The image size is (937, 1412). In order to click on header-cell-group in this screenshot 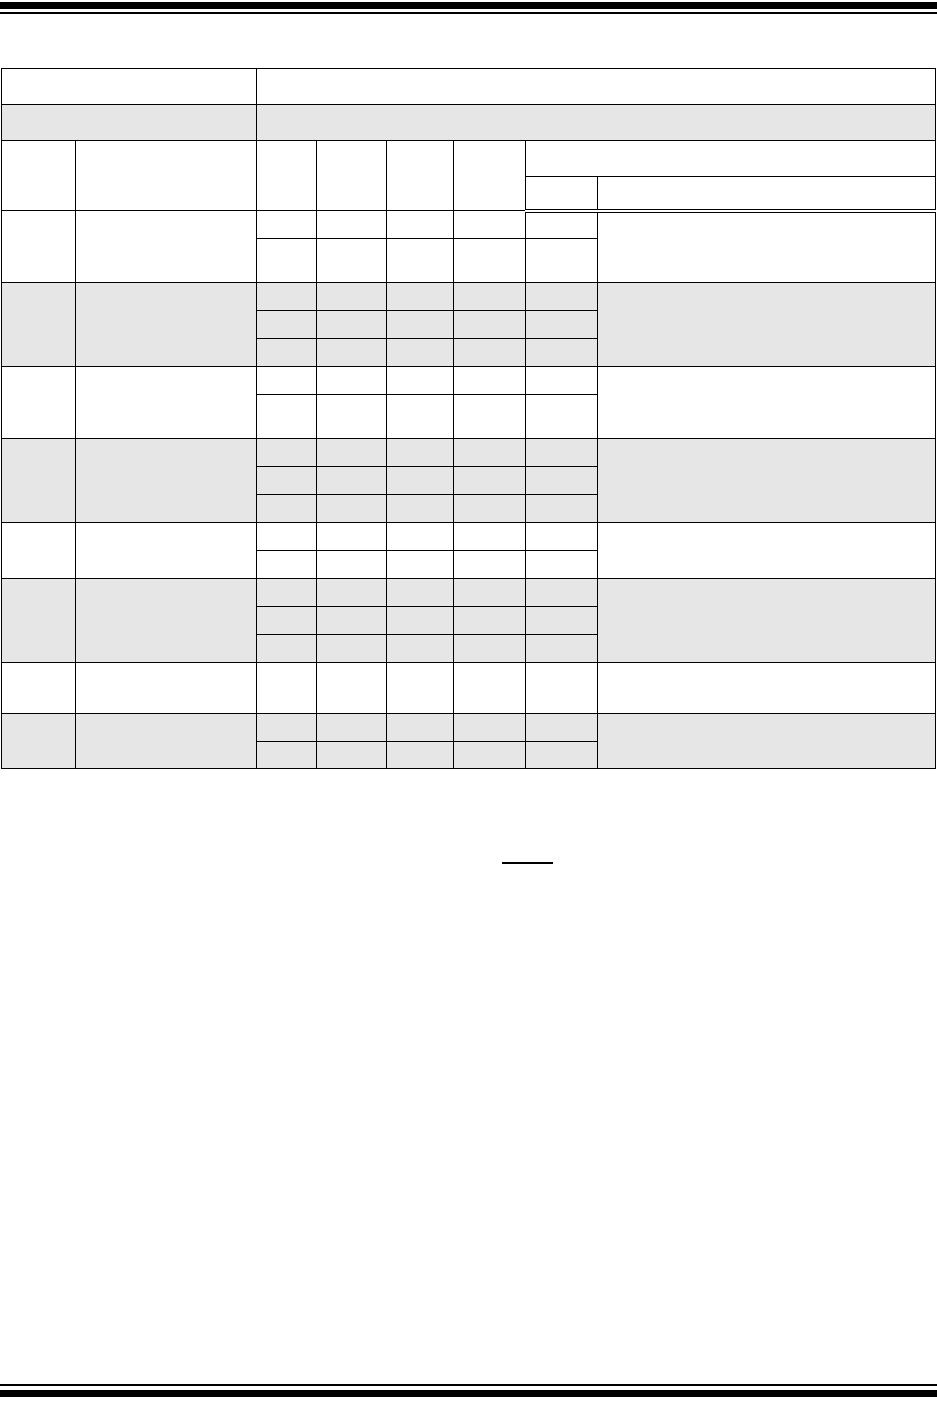, I will do `click(730, 158)`.